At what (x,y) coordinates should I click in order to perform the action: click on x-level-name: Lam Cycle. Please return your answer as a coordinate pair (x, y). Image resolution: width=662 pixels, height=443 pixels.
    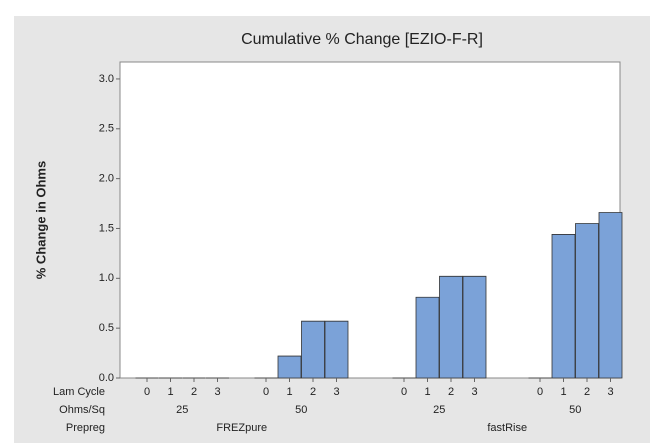
    Looking at the image, I should click on (79, 392).